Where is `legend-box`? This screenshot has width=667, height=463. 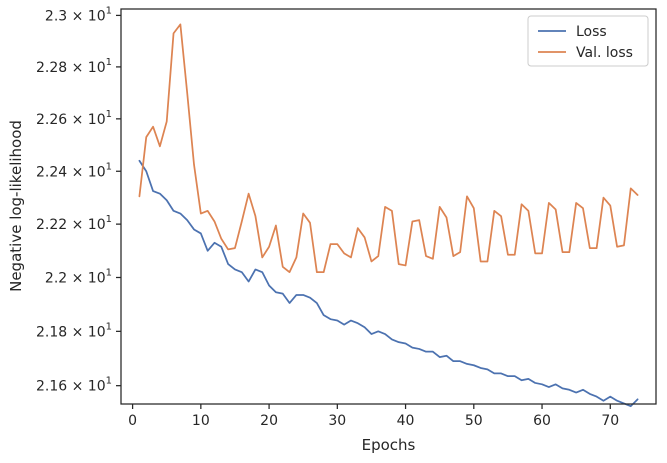 legend-box is located at coordinates (588, 41).